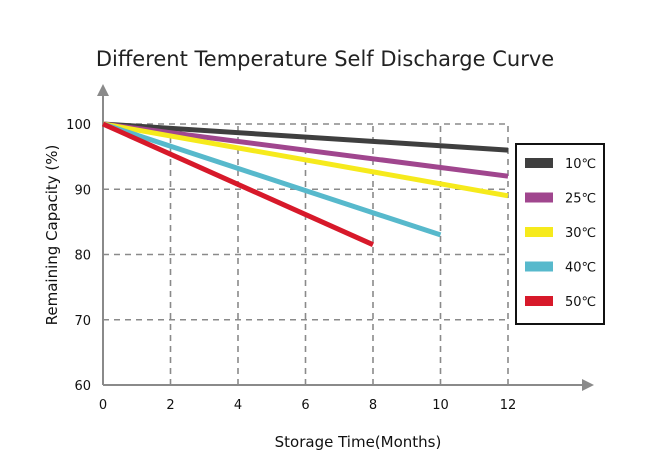 The height and width of the screenshot is (465, 650). What do you see at coordinates (170, 405) in the screenshot?
I see `x-tick-label: 2` at bounding box center [170, 405].